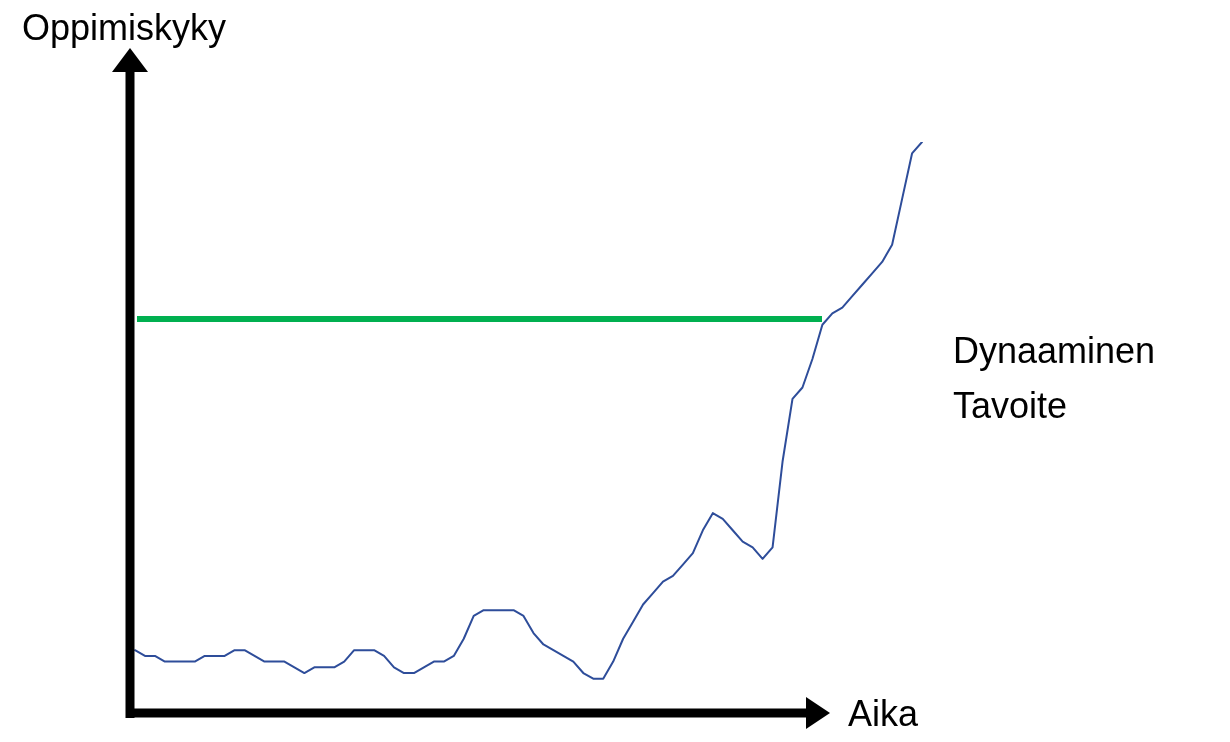 This screenshot has width=1230, height=742. What do you see at coordinates (884, 713) in the screenshot?
I see `x-axis-title: Aika` at bounding box center [884, 713].